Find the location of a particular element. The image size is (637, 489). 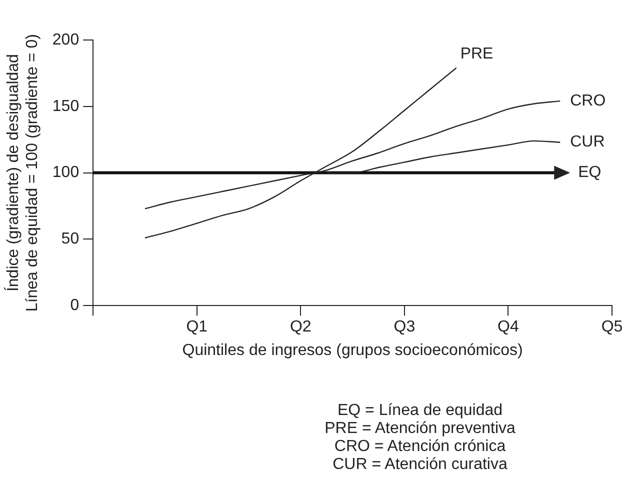

x-tick-label: Q2 is located at coordinates (301, 327).